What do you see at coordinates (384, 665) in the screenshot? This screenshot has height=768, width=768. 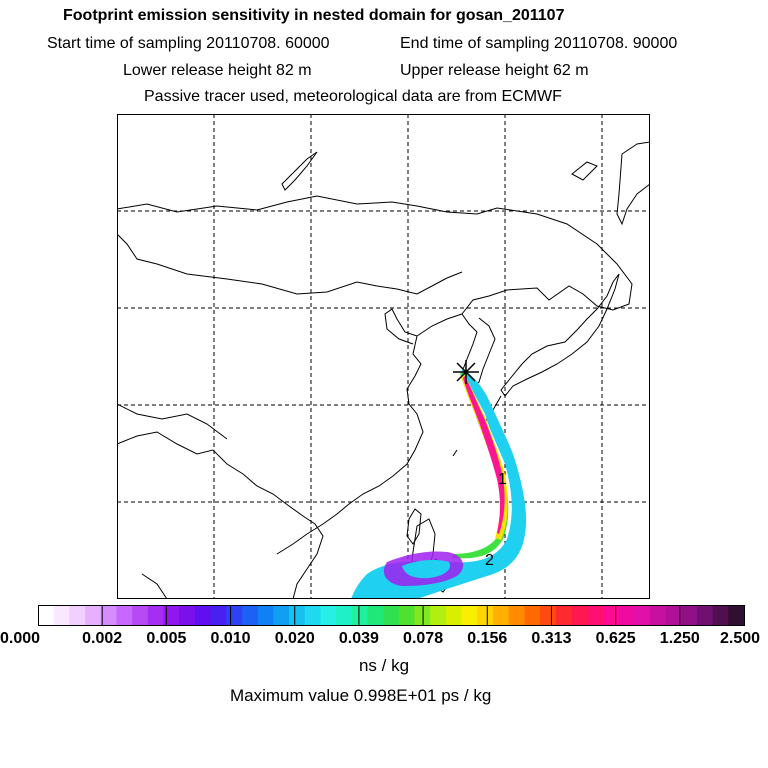 I see `units-label: ns / kg` at bounding box center [384, 665].